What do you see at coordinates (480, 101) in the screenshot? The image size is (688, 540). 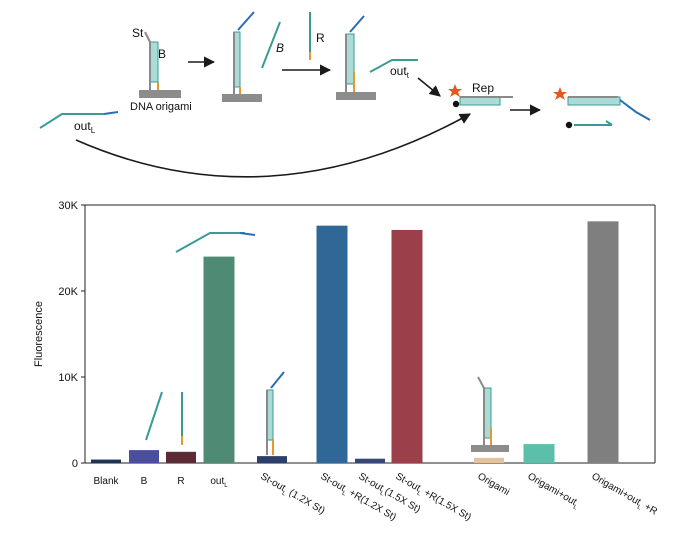 I see `rep-duplex` at bounding box center [480, 101].